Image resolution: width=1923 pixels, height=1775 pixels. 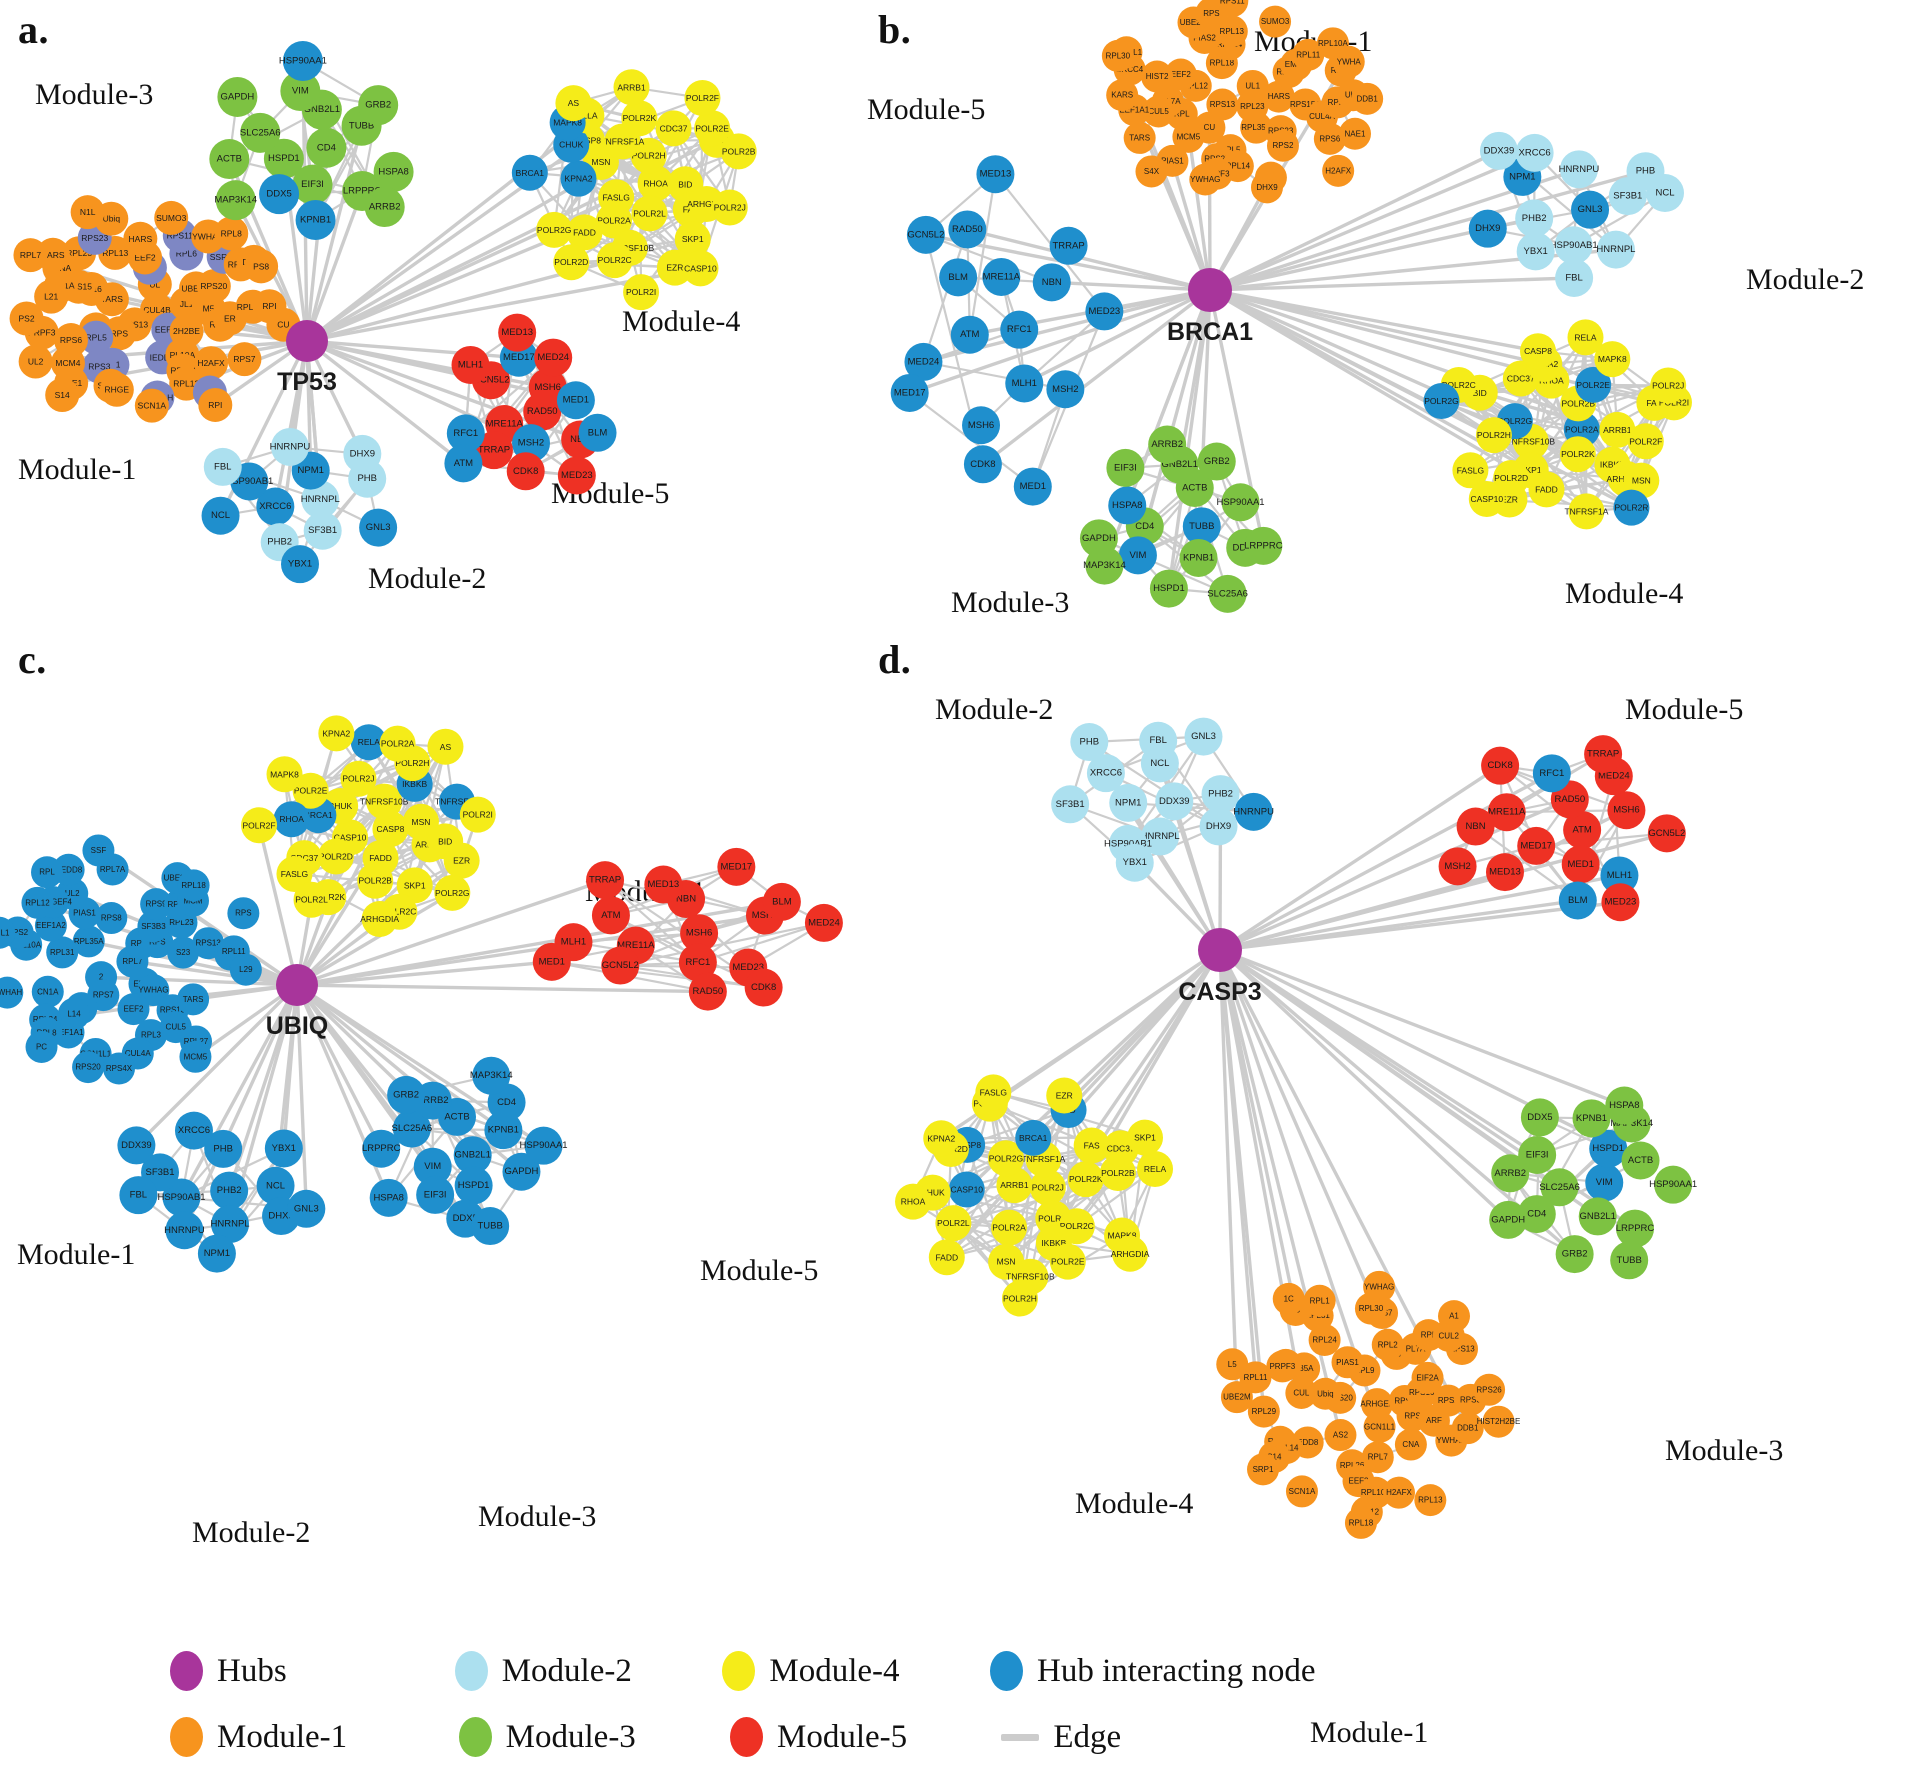 I want to click on node-cdk8: CDK8, so click(x=982, y=464).